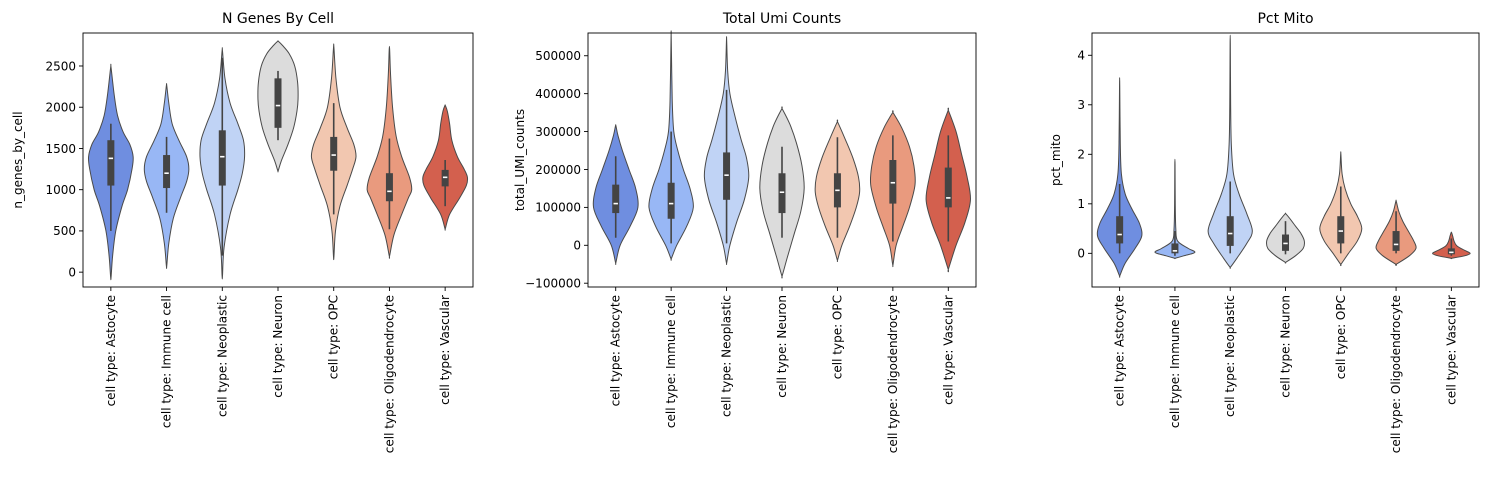  What do you see at coordinates (1081, 105) in the screenshot?
I see `y-tick-label: 3` at bounding box center [1081, 105].